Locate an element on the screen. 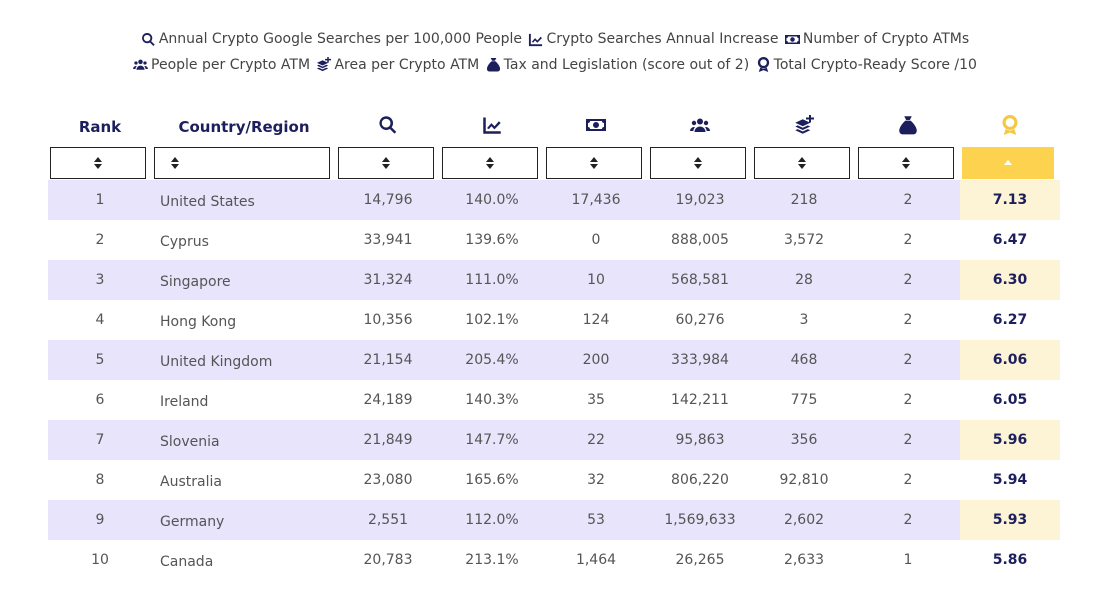 Image resolution: width=1110 pixels, height=603 pixels. cell-rank: 10 is located at coordinates (100, 560).